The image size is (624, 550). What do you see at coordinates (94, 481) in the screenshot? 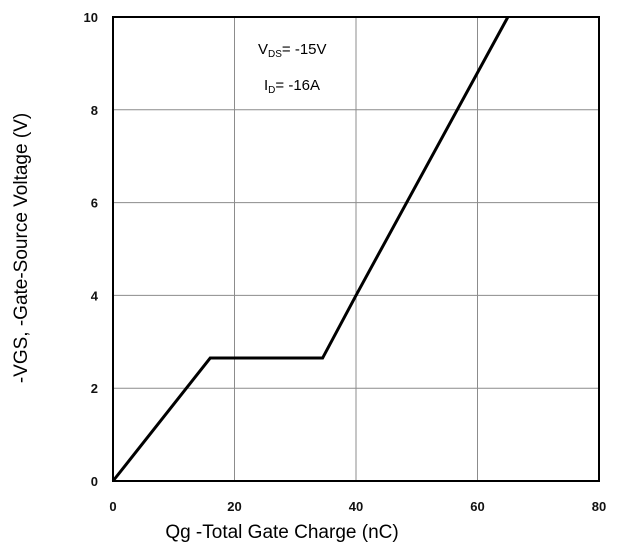
I see `y-tick-label: 0` at bounding box center [94, 481].